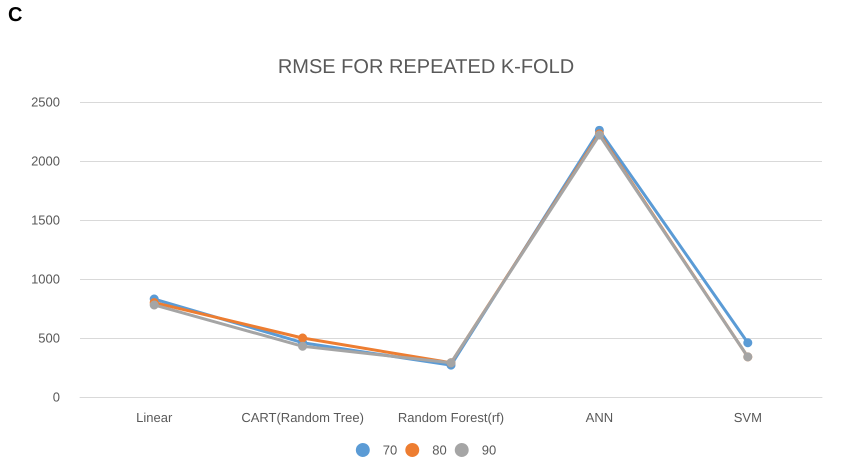  Describe the element at coordinates (45, 102) in the screenshot. I see `y-tick-label: 2500` at that location.